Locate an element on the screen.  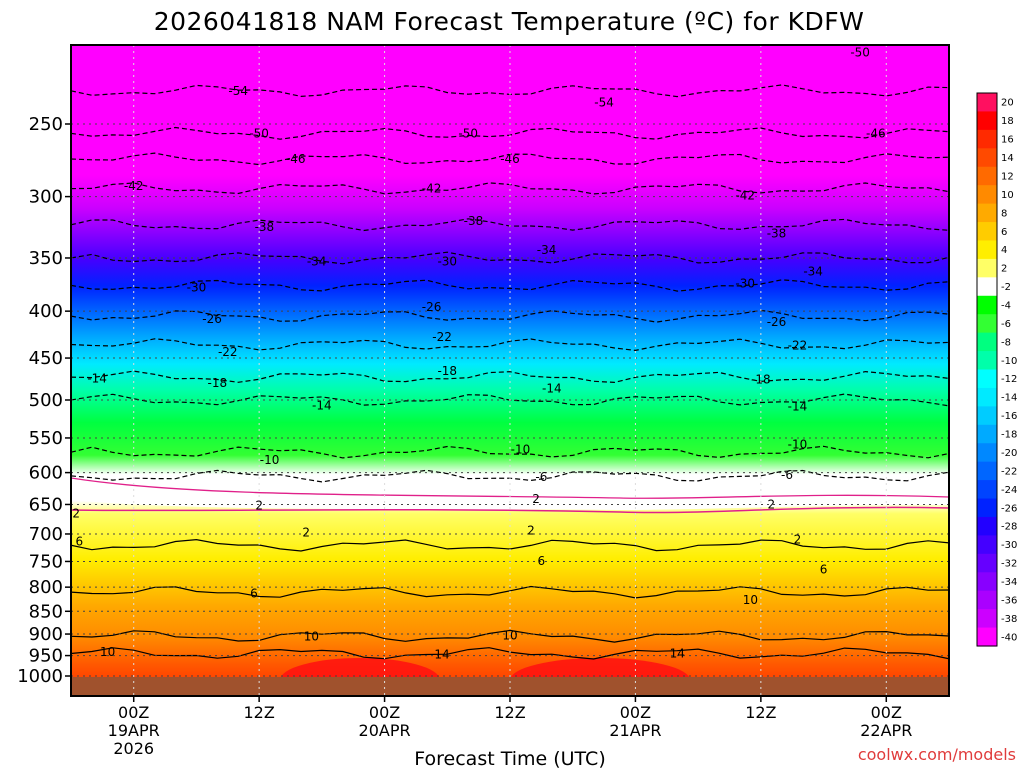
terrain-ground is located at coordinates (510, 686).